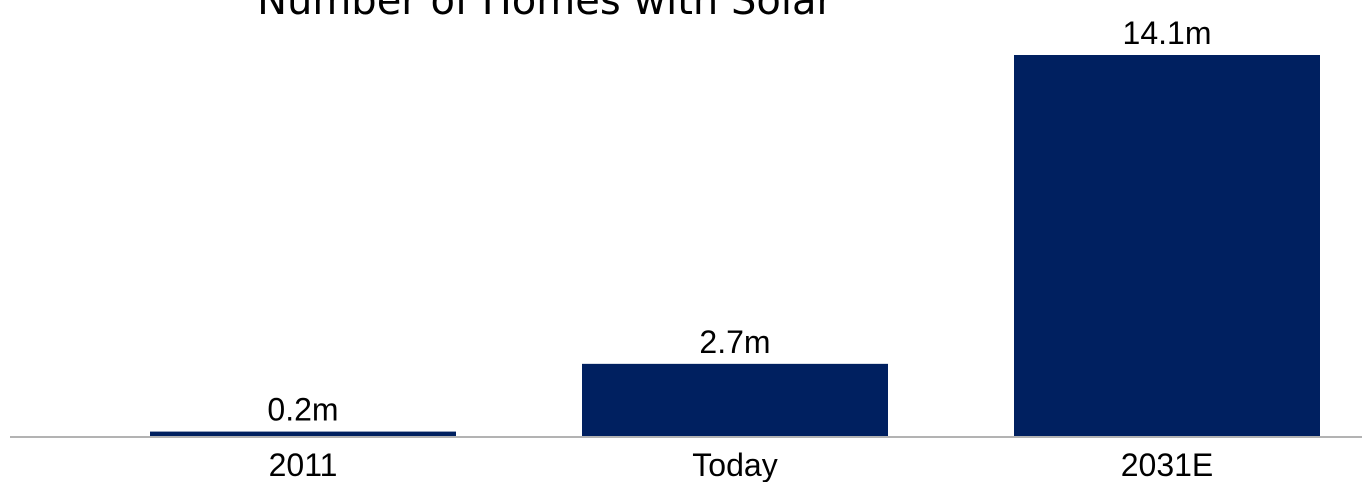 The width and height of the screenshot is (1362, 482). I want to click on value-label-2011: 0.2m, so click(302, 410).